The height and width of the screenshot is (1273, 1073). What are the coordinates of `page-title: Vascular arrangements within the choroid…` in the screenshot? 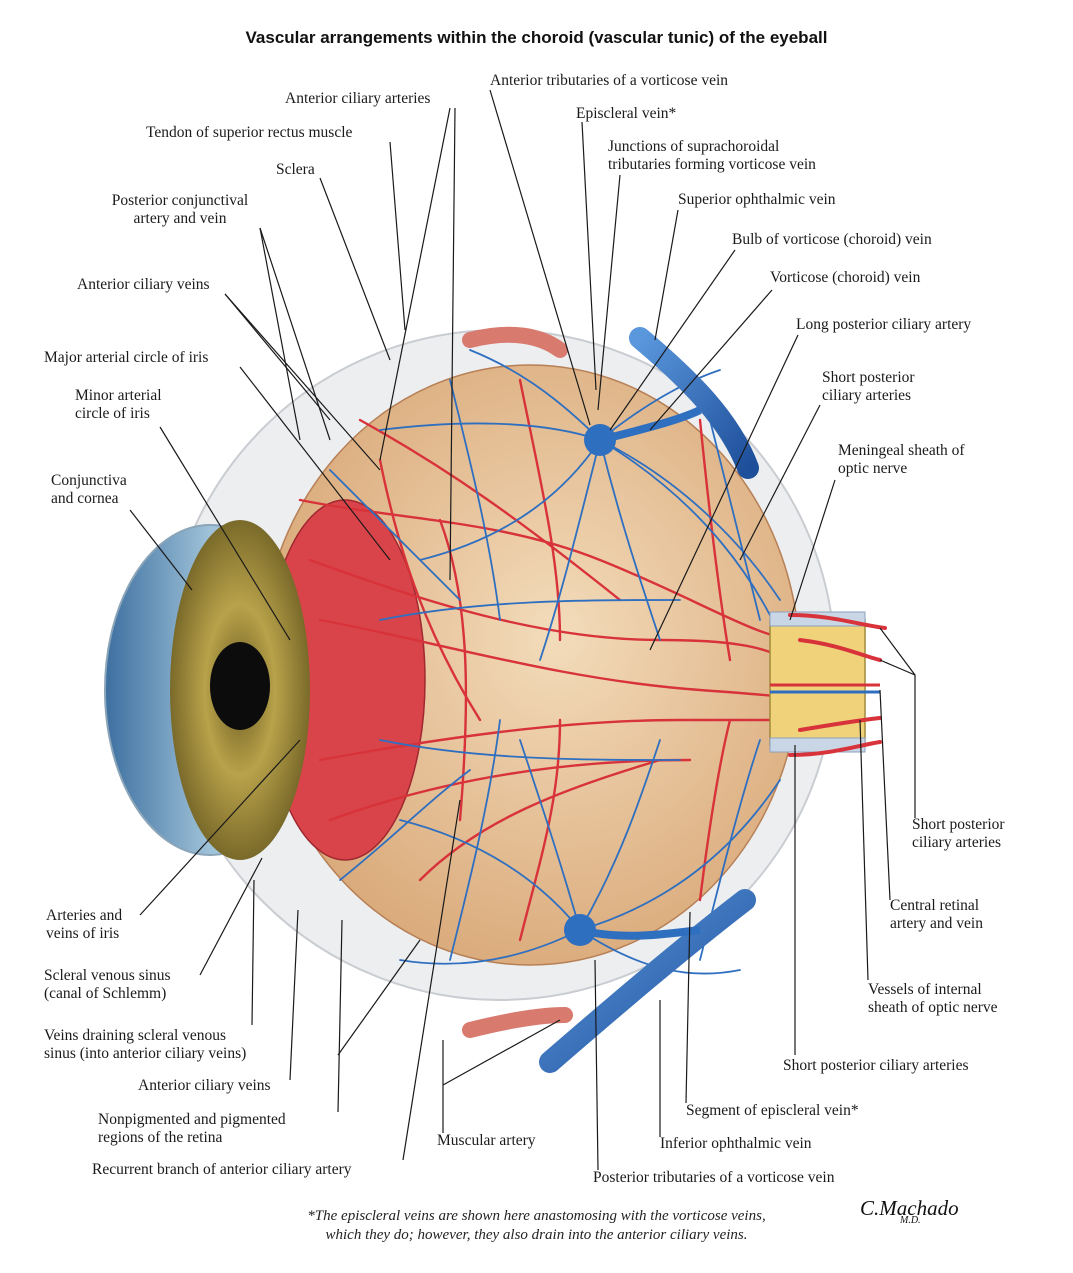 It's located at (536, 37).